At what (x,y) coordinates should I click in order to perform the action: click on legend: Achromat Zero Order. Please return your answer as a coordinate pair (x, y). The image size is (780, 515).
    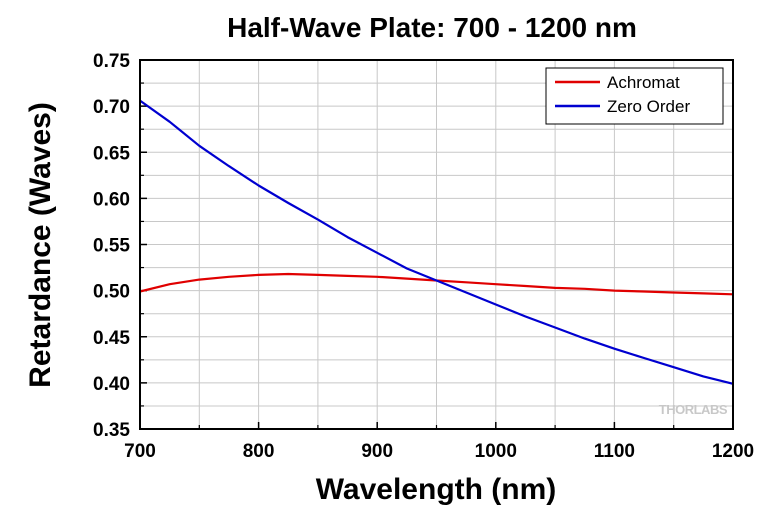
    Looking at the image, I should click on (634, 96).